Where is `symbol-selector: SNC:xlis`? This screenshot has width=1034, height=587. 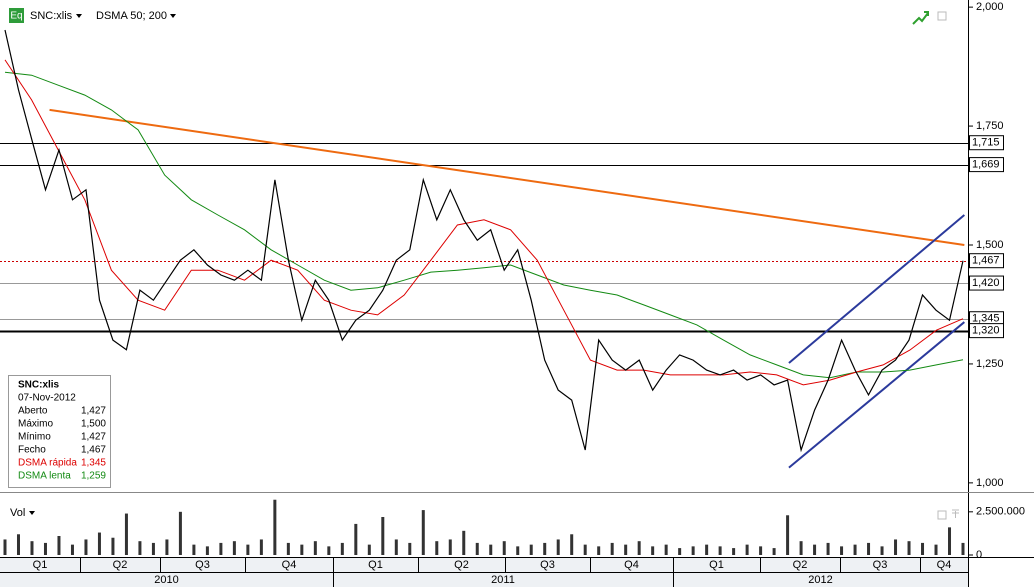 symbol-selector: SNC:xlis is located at coordinates (51, 16).